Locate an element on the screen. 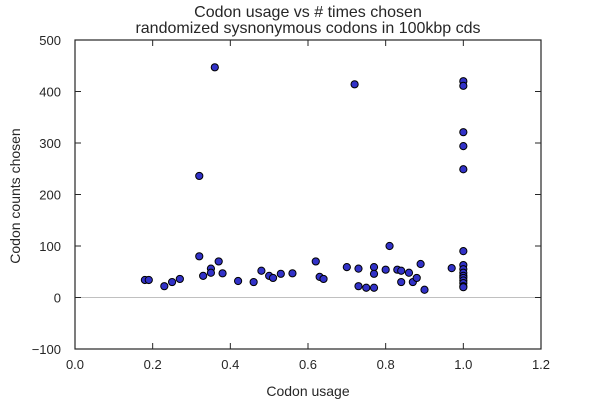 Image resolution: width=600 pixels, height=405 pixels. y-tick-label: 300 is located at coordinates (50, 143).